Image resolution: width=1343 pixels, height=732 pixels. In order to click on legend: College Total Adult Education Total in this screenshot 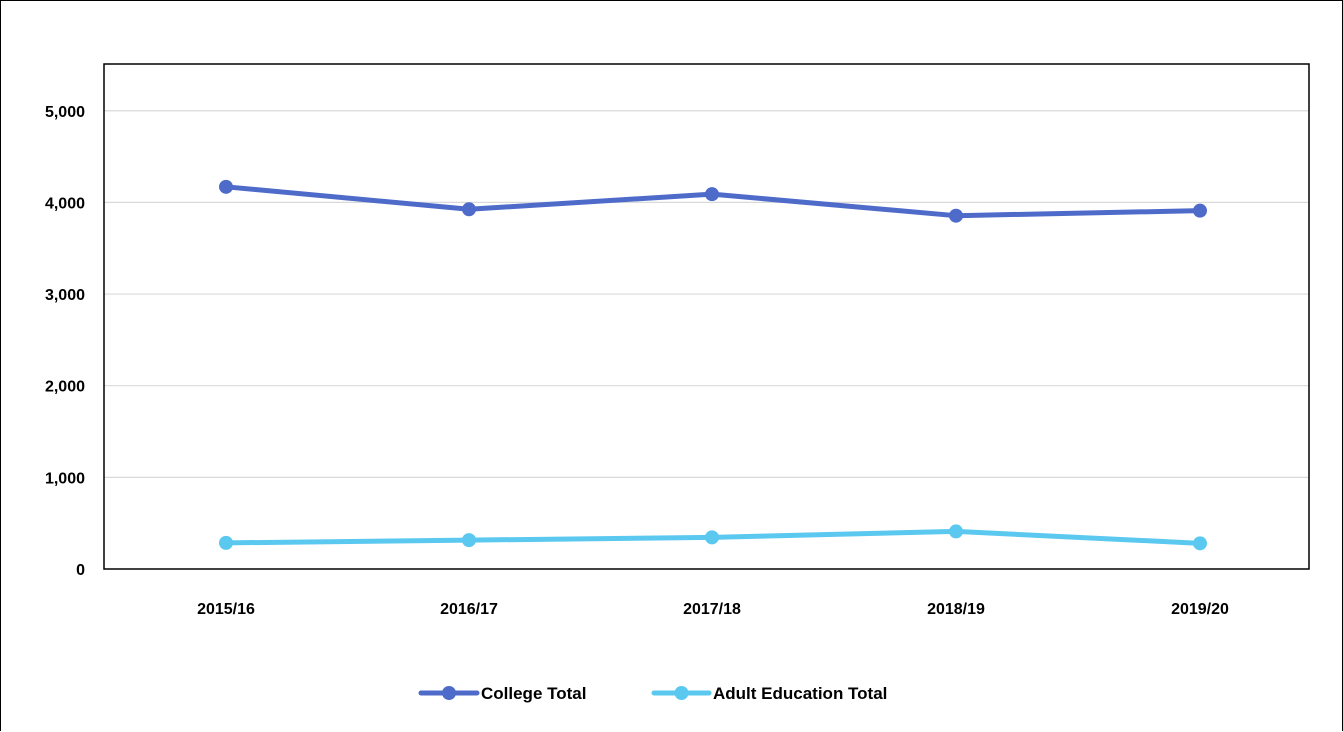, I will do `click(652, 693)`.